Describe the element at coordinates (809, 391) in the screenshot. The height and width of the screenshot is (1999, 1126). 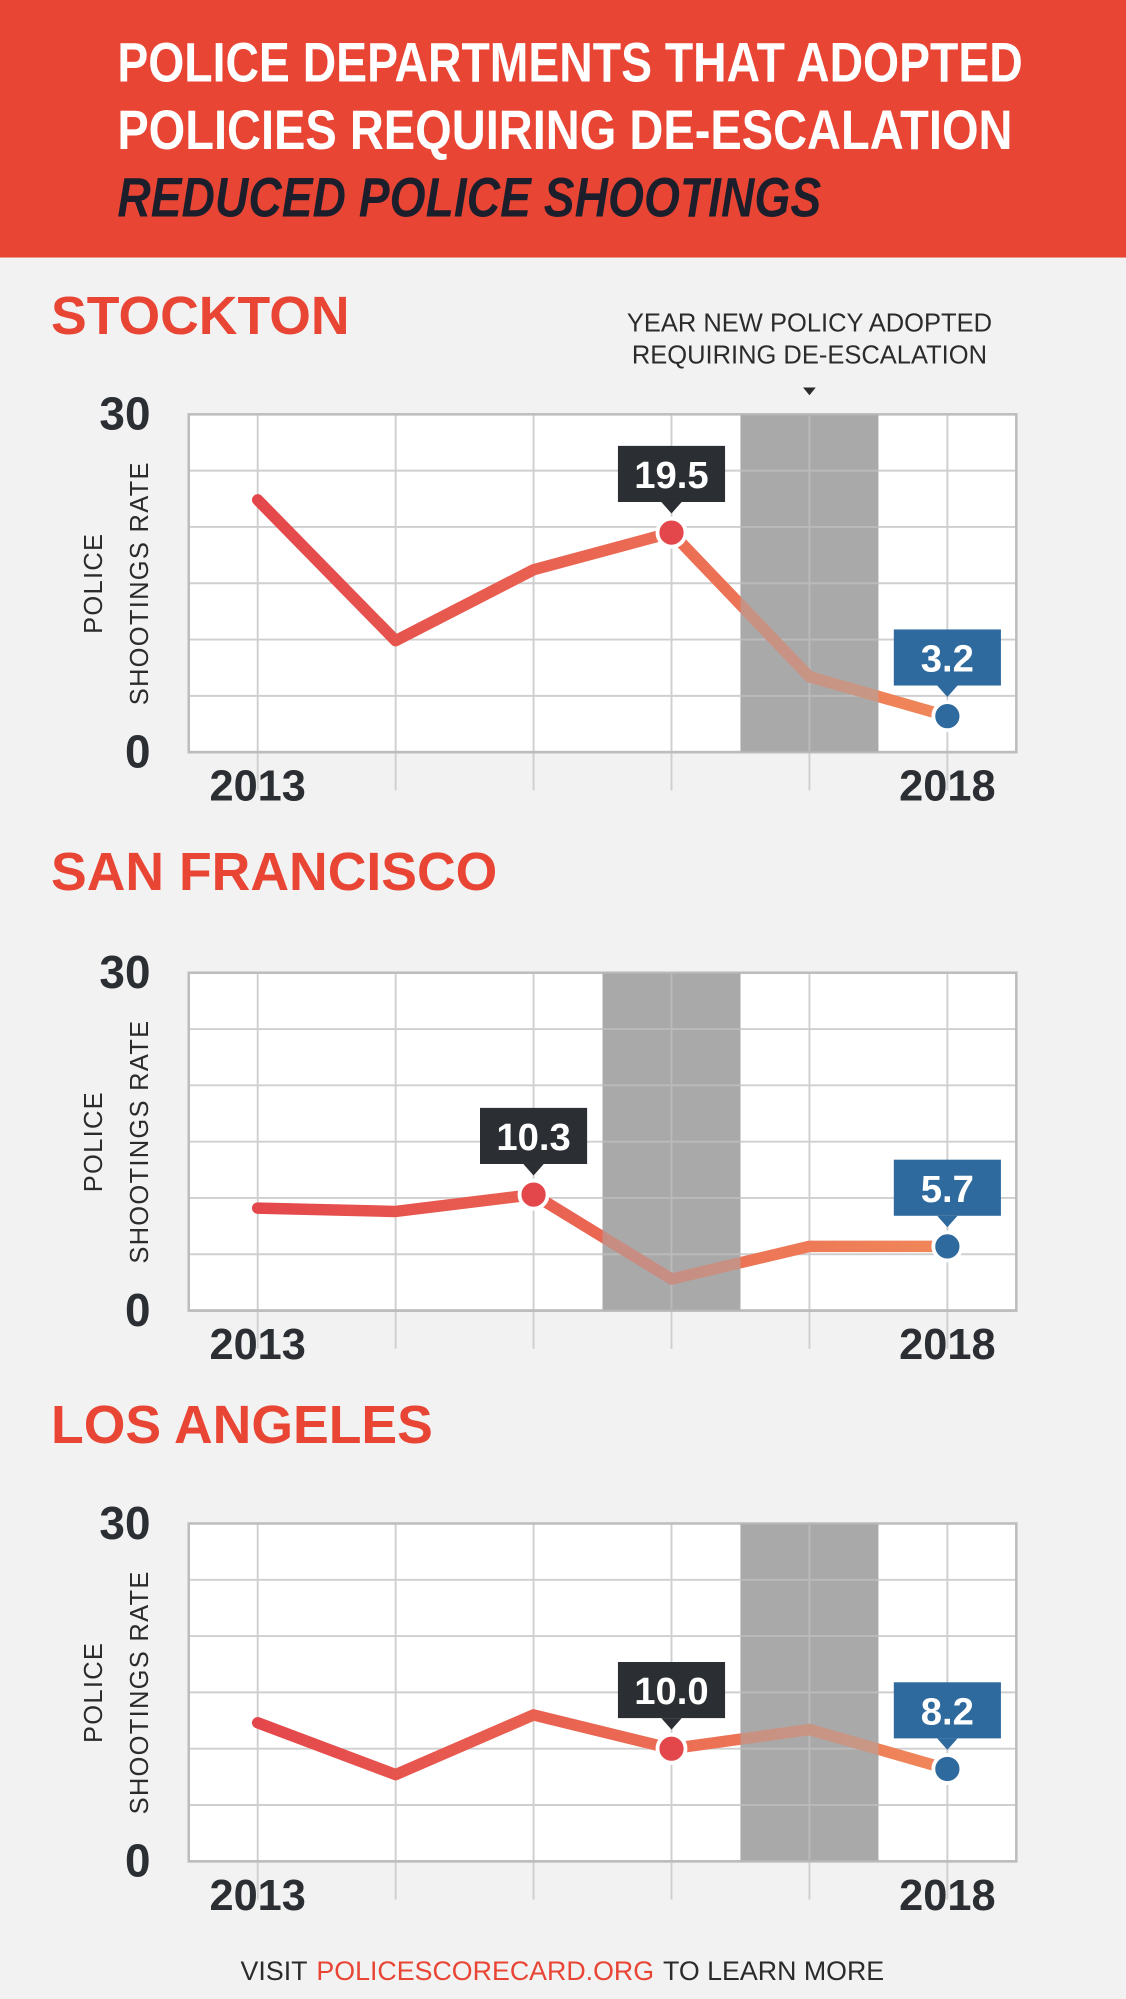
I see `annotation-arrow` at that location.